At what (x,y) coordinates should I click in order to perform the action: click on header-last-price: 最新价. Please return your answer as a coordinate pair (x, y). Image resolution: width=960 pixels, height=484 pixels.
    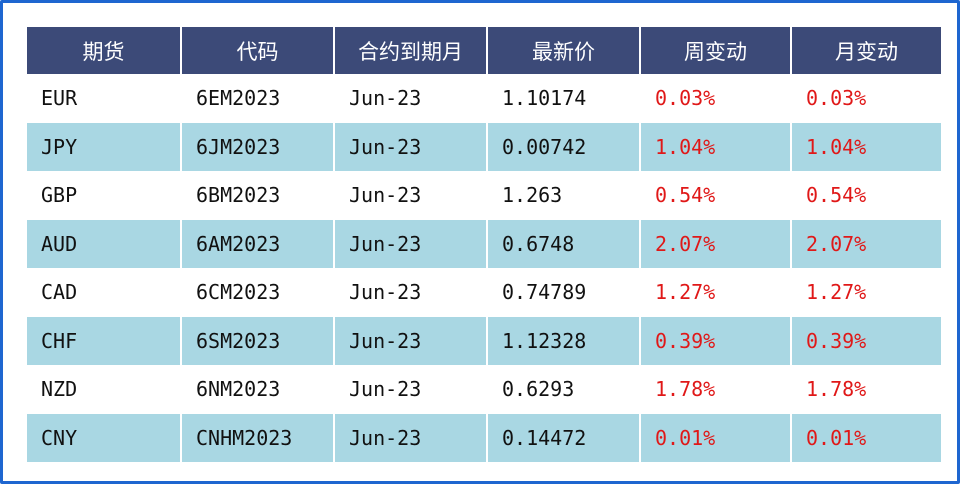
    Looking at the image, I should click on (562, 50).